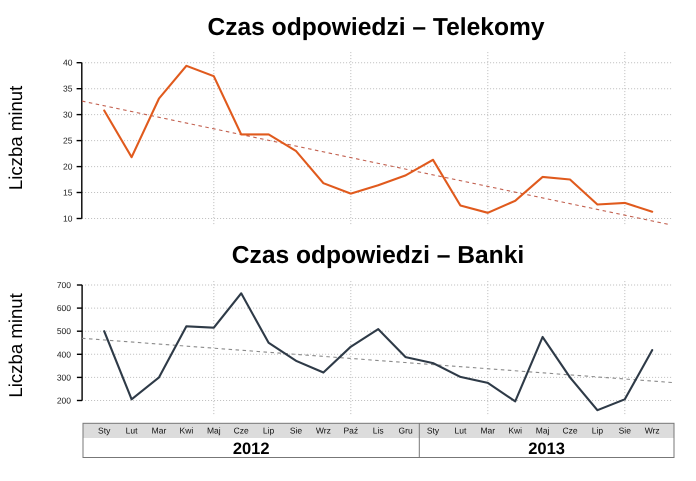 The image size is (696, 481). I want to click on svg-text: 20, so click(68, 167).